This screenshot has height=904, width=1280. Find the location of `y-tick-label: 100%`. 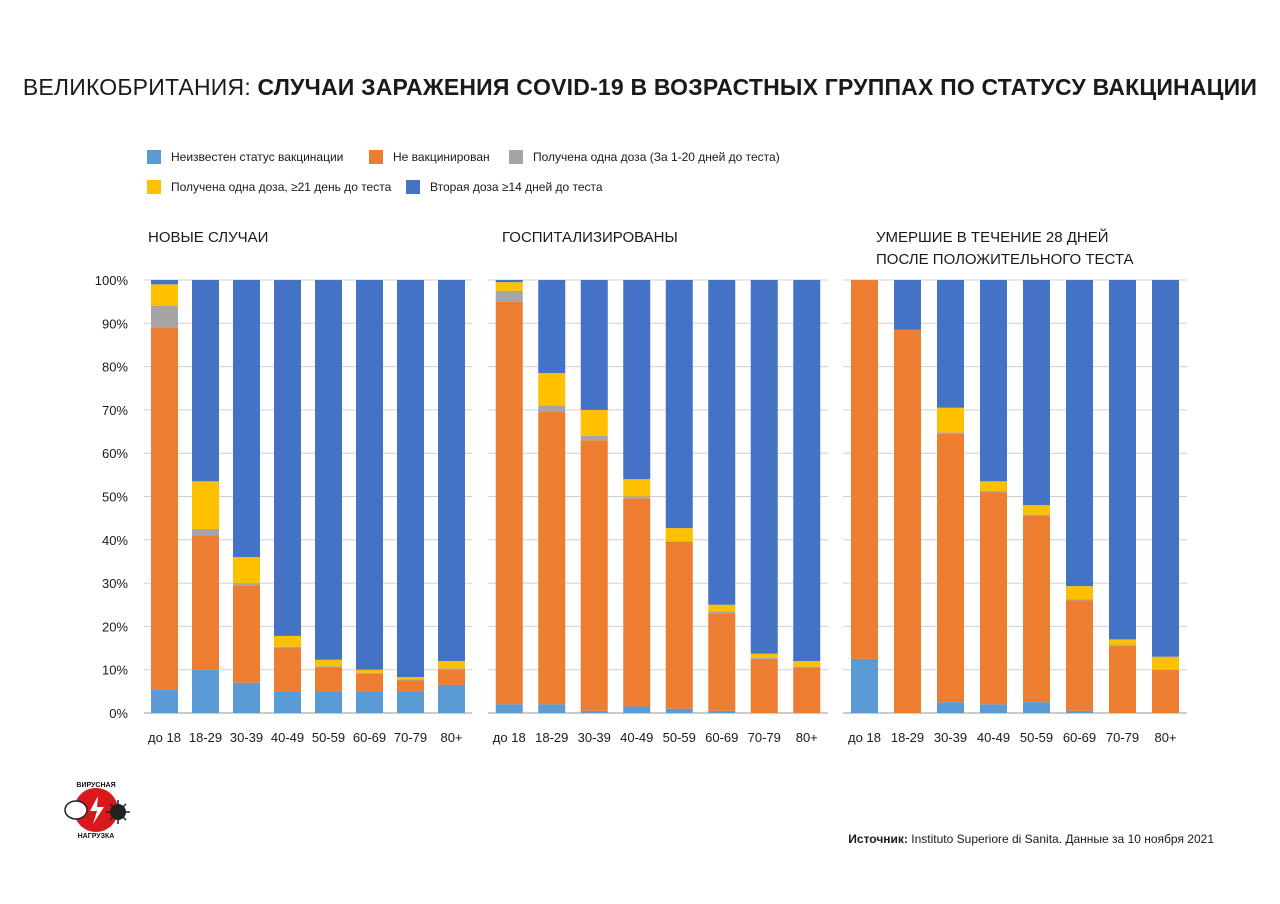

y-tick-label: 100% is located at coordinates (112, 280).